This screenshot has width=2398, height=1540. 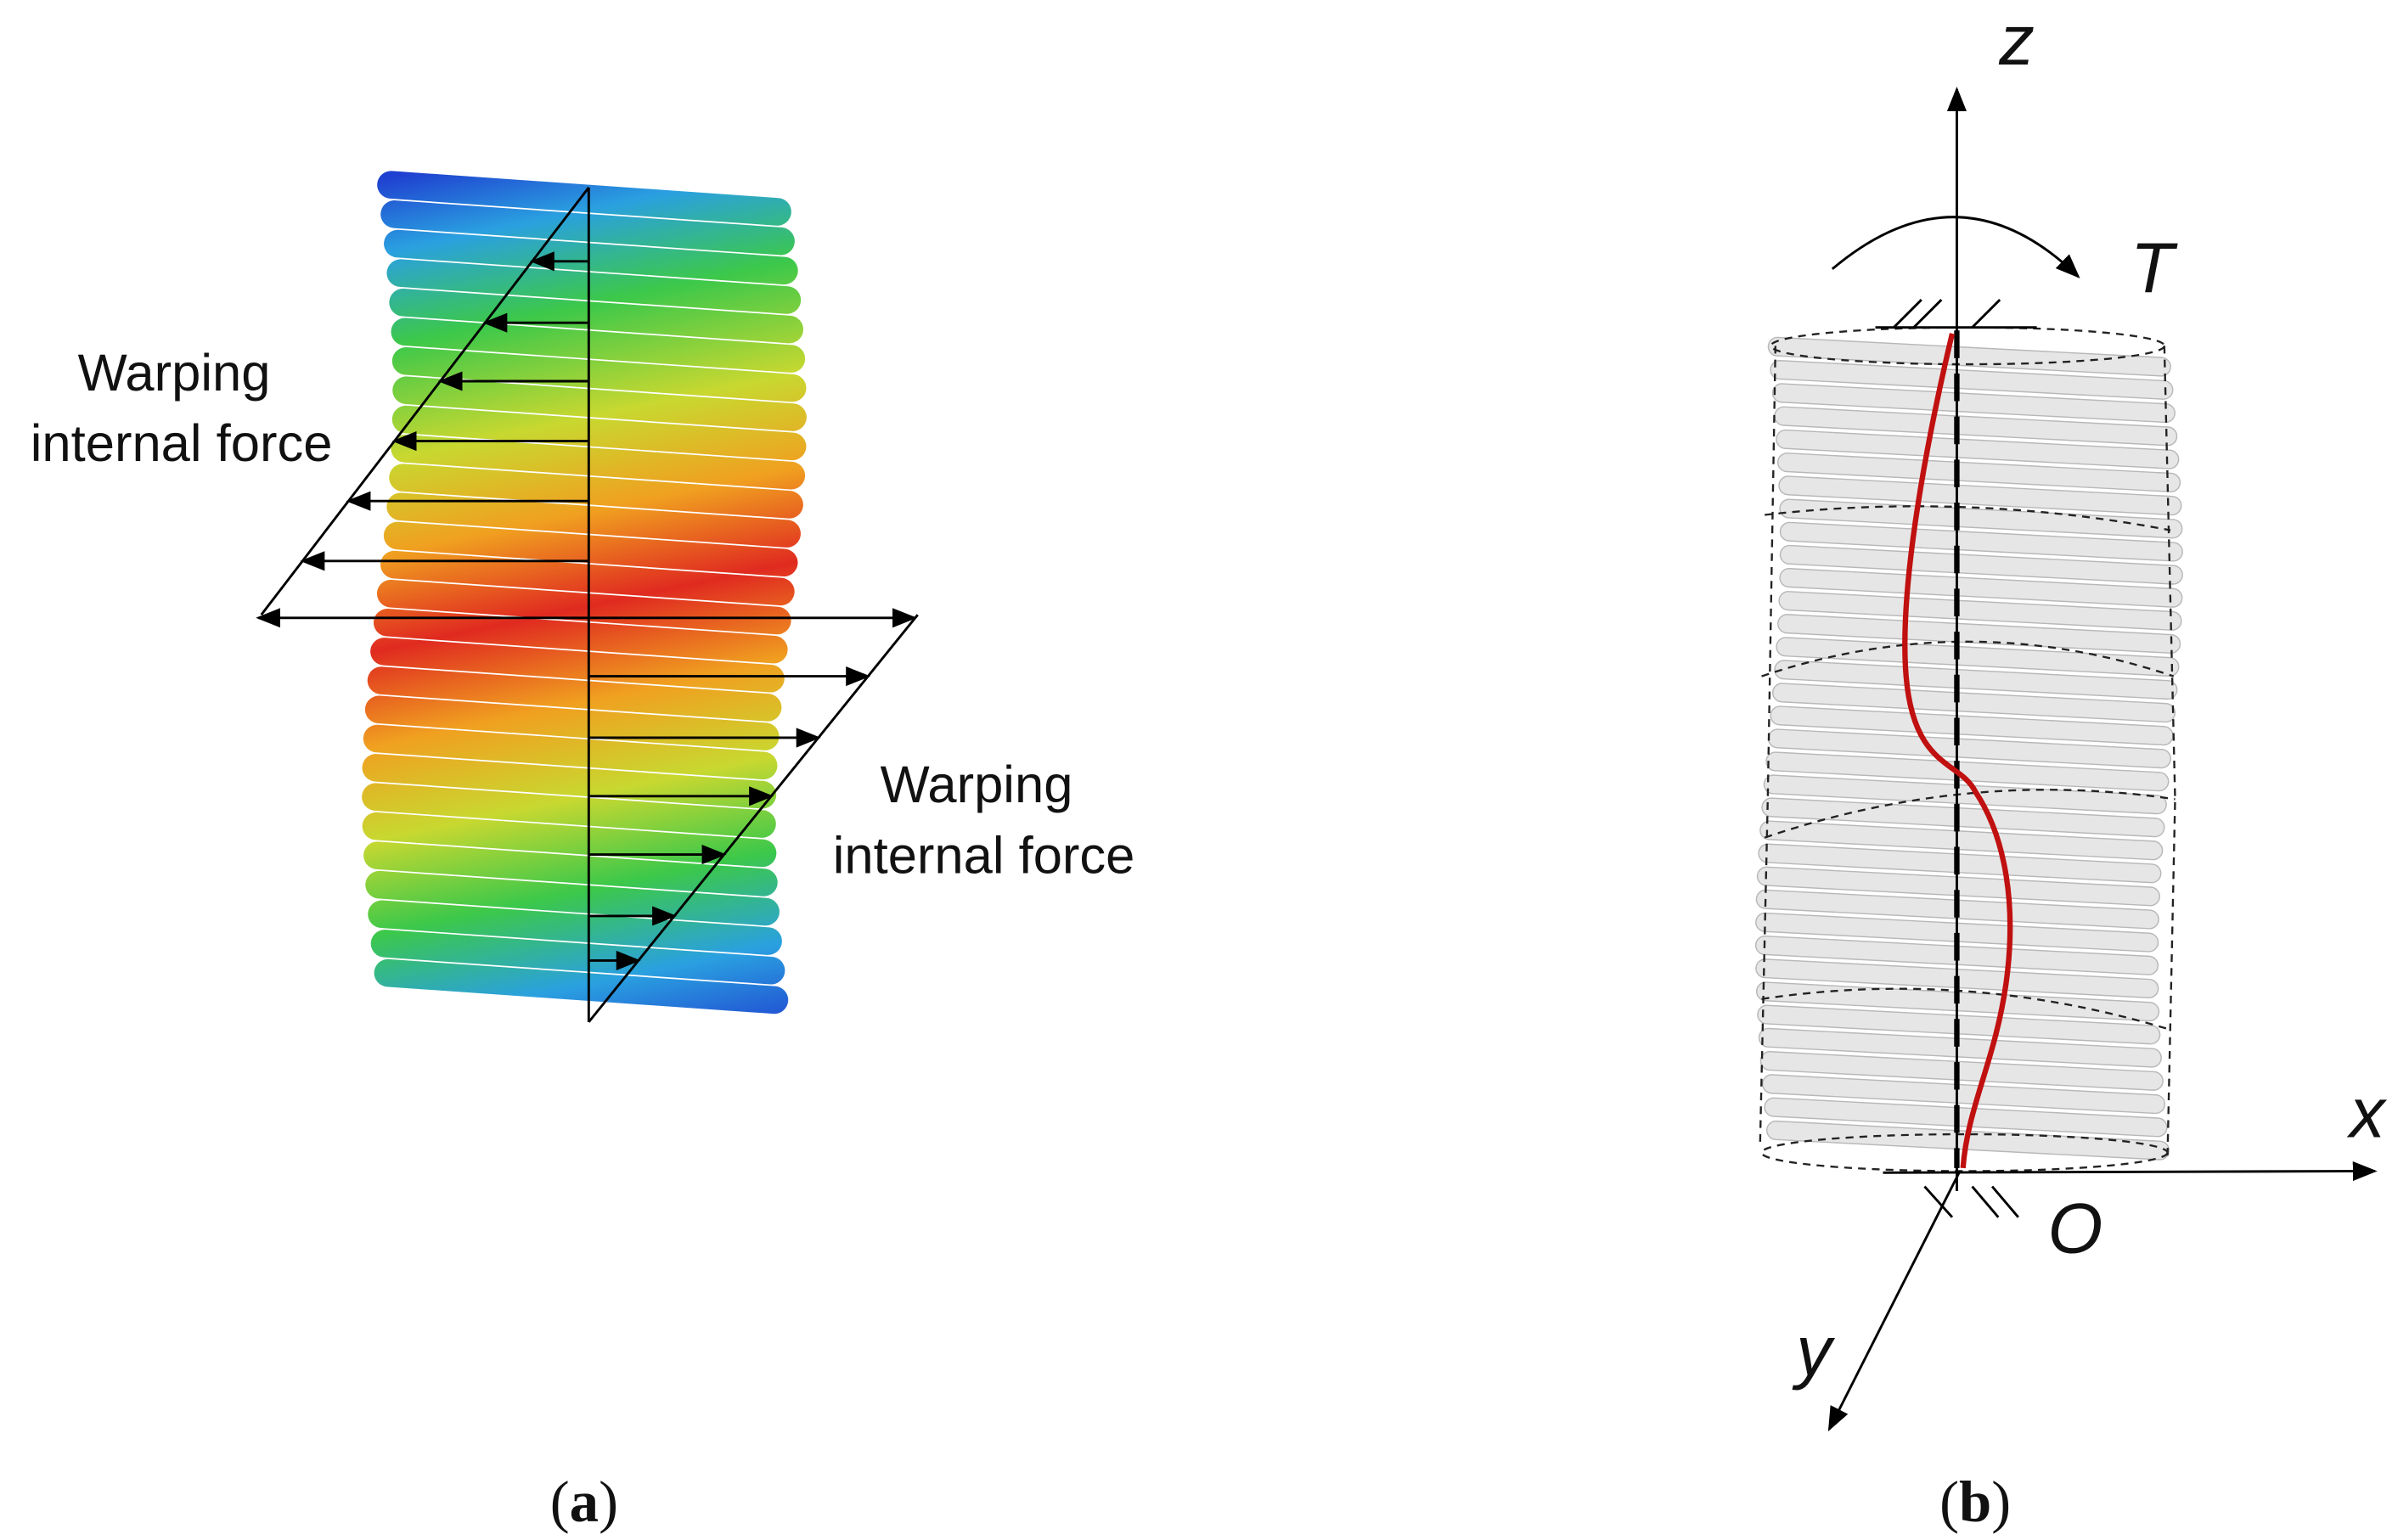 What do you see at coordinates (2016, 40) in the screenshot?
I see `axis-label: z` at bounding box center [2016, 40].